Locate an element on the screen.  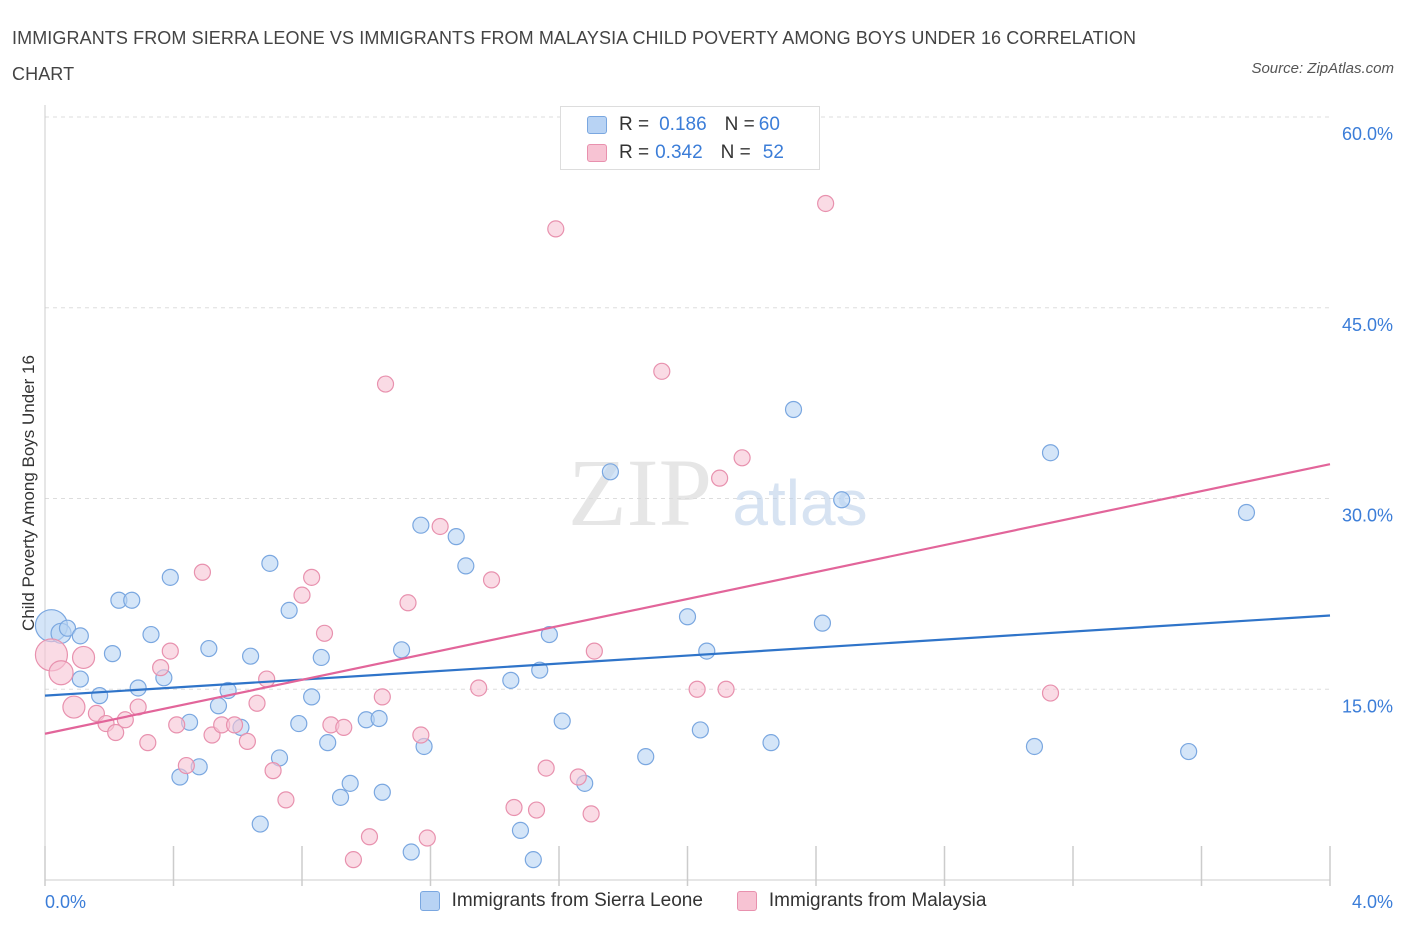
legend-n-value: 60 is located at coordinates (769, 124).